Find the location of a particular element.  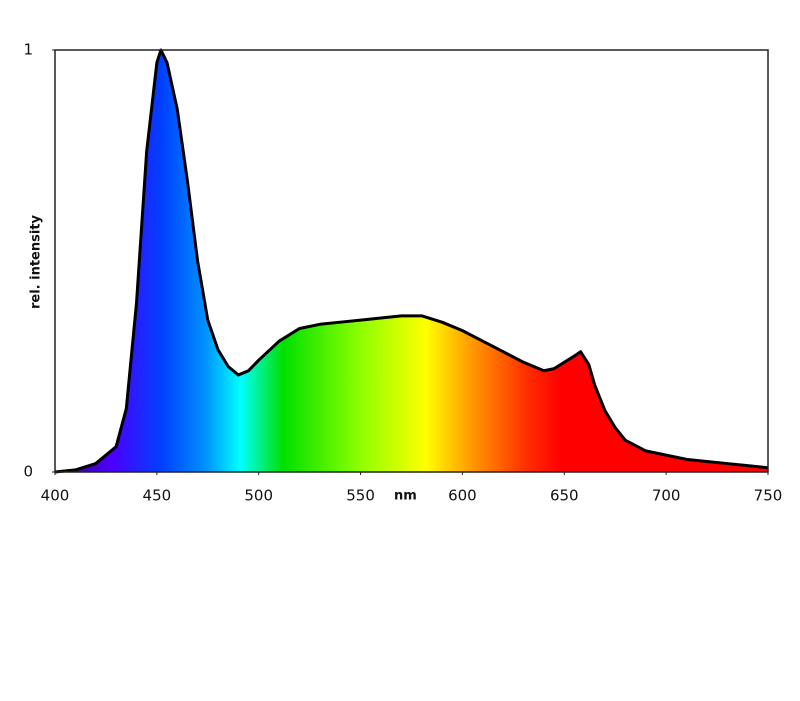

x-tick-label: 600 is located at coordinates (462, 496).